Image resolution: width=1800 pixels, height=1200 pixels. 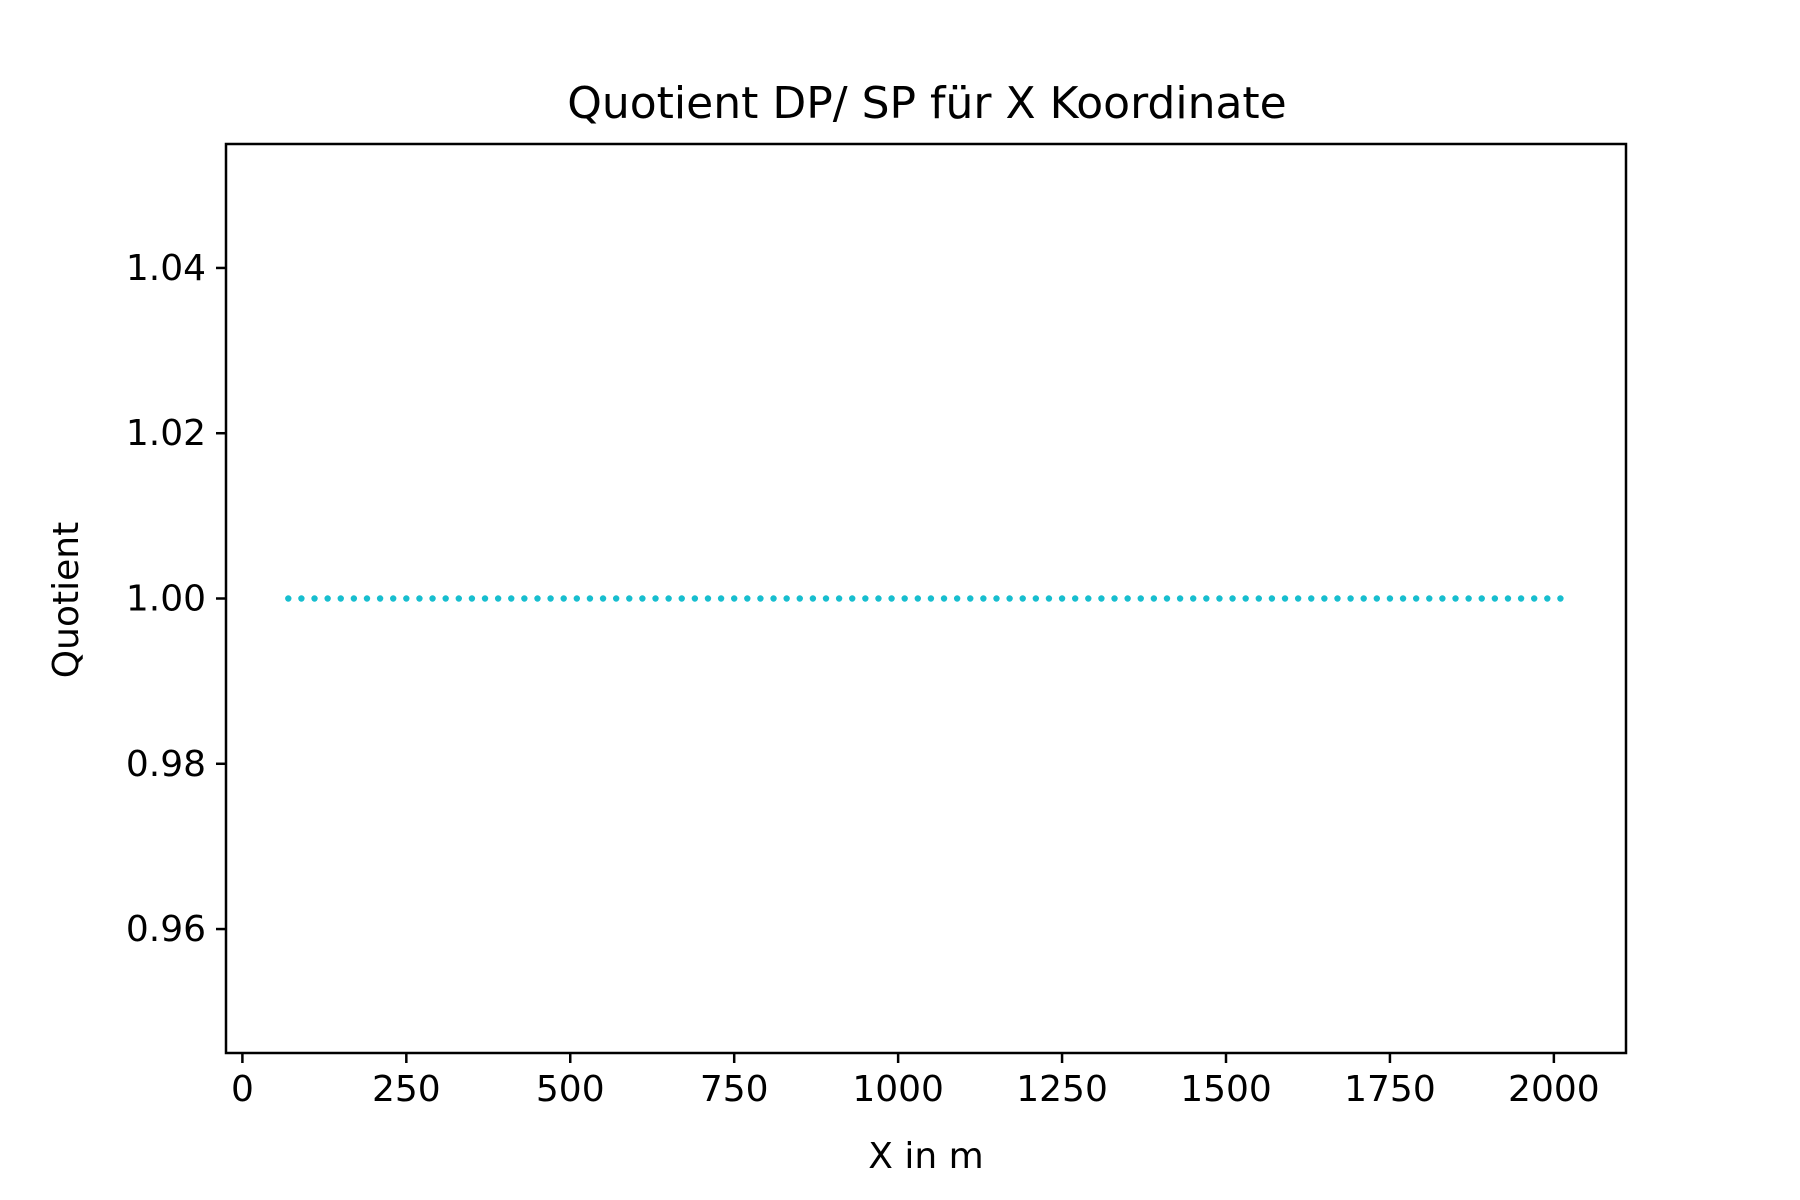 I want to click on y-tick-label: 0.98, so click(x=166, y=764).